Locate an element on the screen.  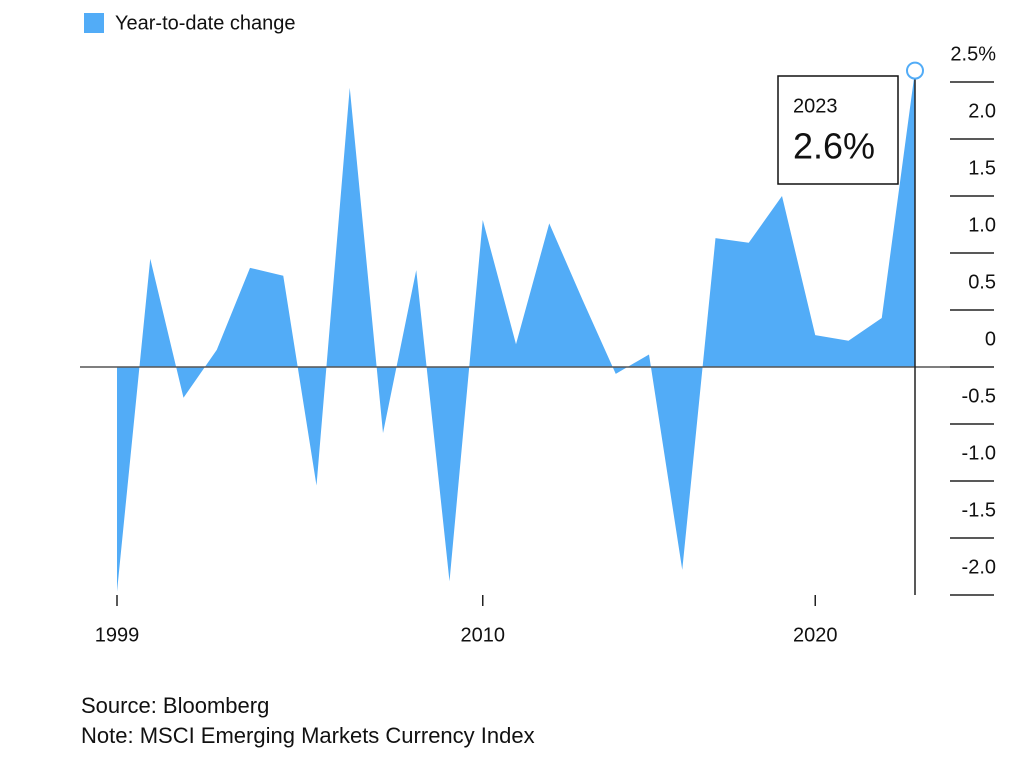
x-tick-label: 1999 is located at coordinates (117, 635).